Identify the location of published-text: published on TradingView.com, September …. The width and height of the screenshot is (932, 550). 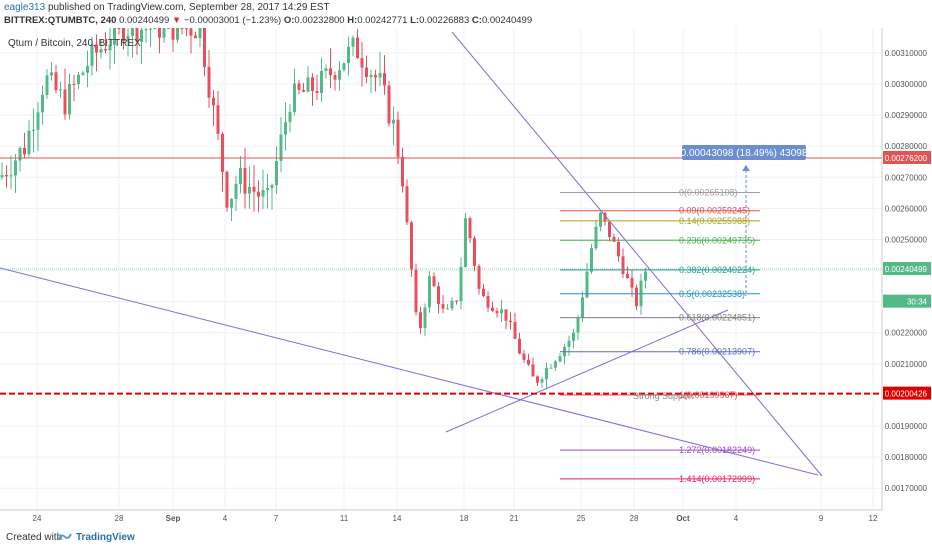
(188, 7).